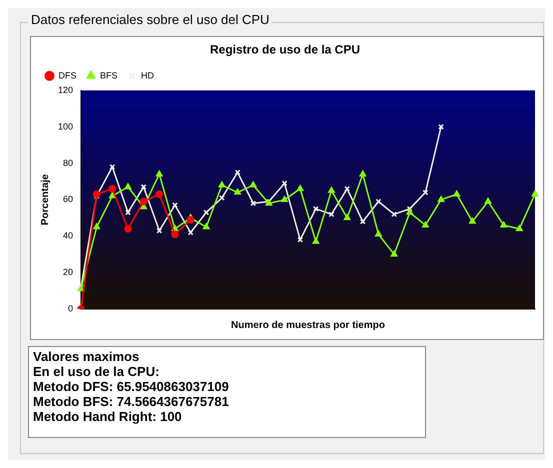 The width and height of the screenshot is (553, 468). Describe the element at coordinates (68, 163) in the screenshot. I see `y-tick-label: 80` at that location.